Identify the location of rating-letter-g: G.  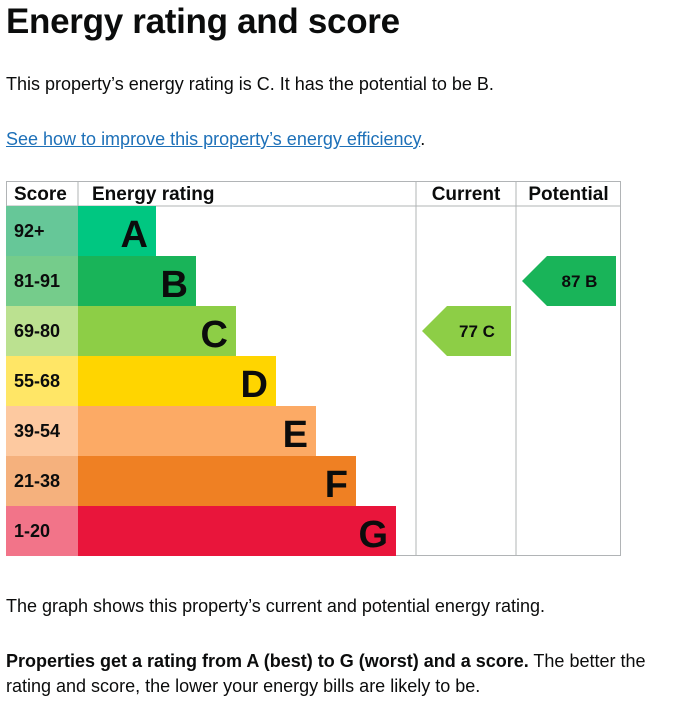
(373, 535).